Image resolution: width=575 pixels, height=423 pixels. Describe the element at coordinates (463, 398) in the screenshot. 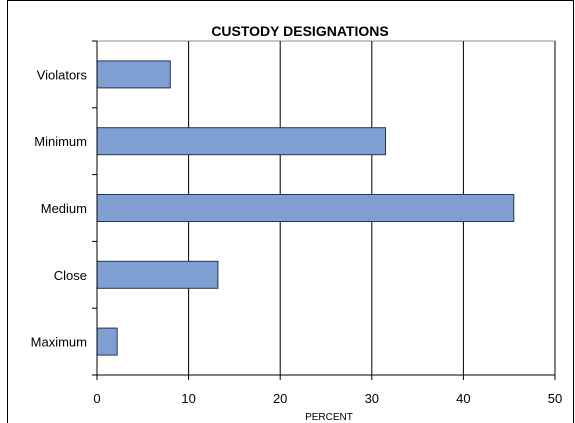

I see `x-tick-label: 40` at that location.